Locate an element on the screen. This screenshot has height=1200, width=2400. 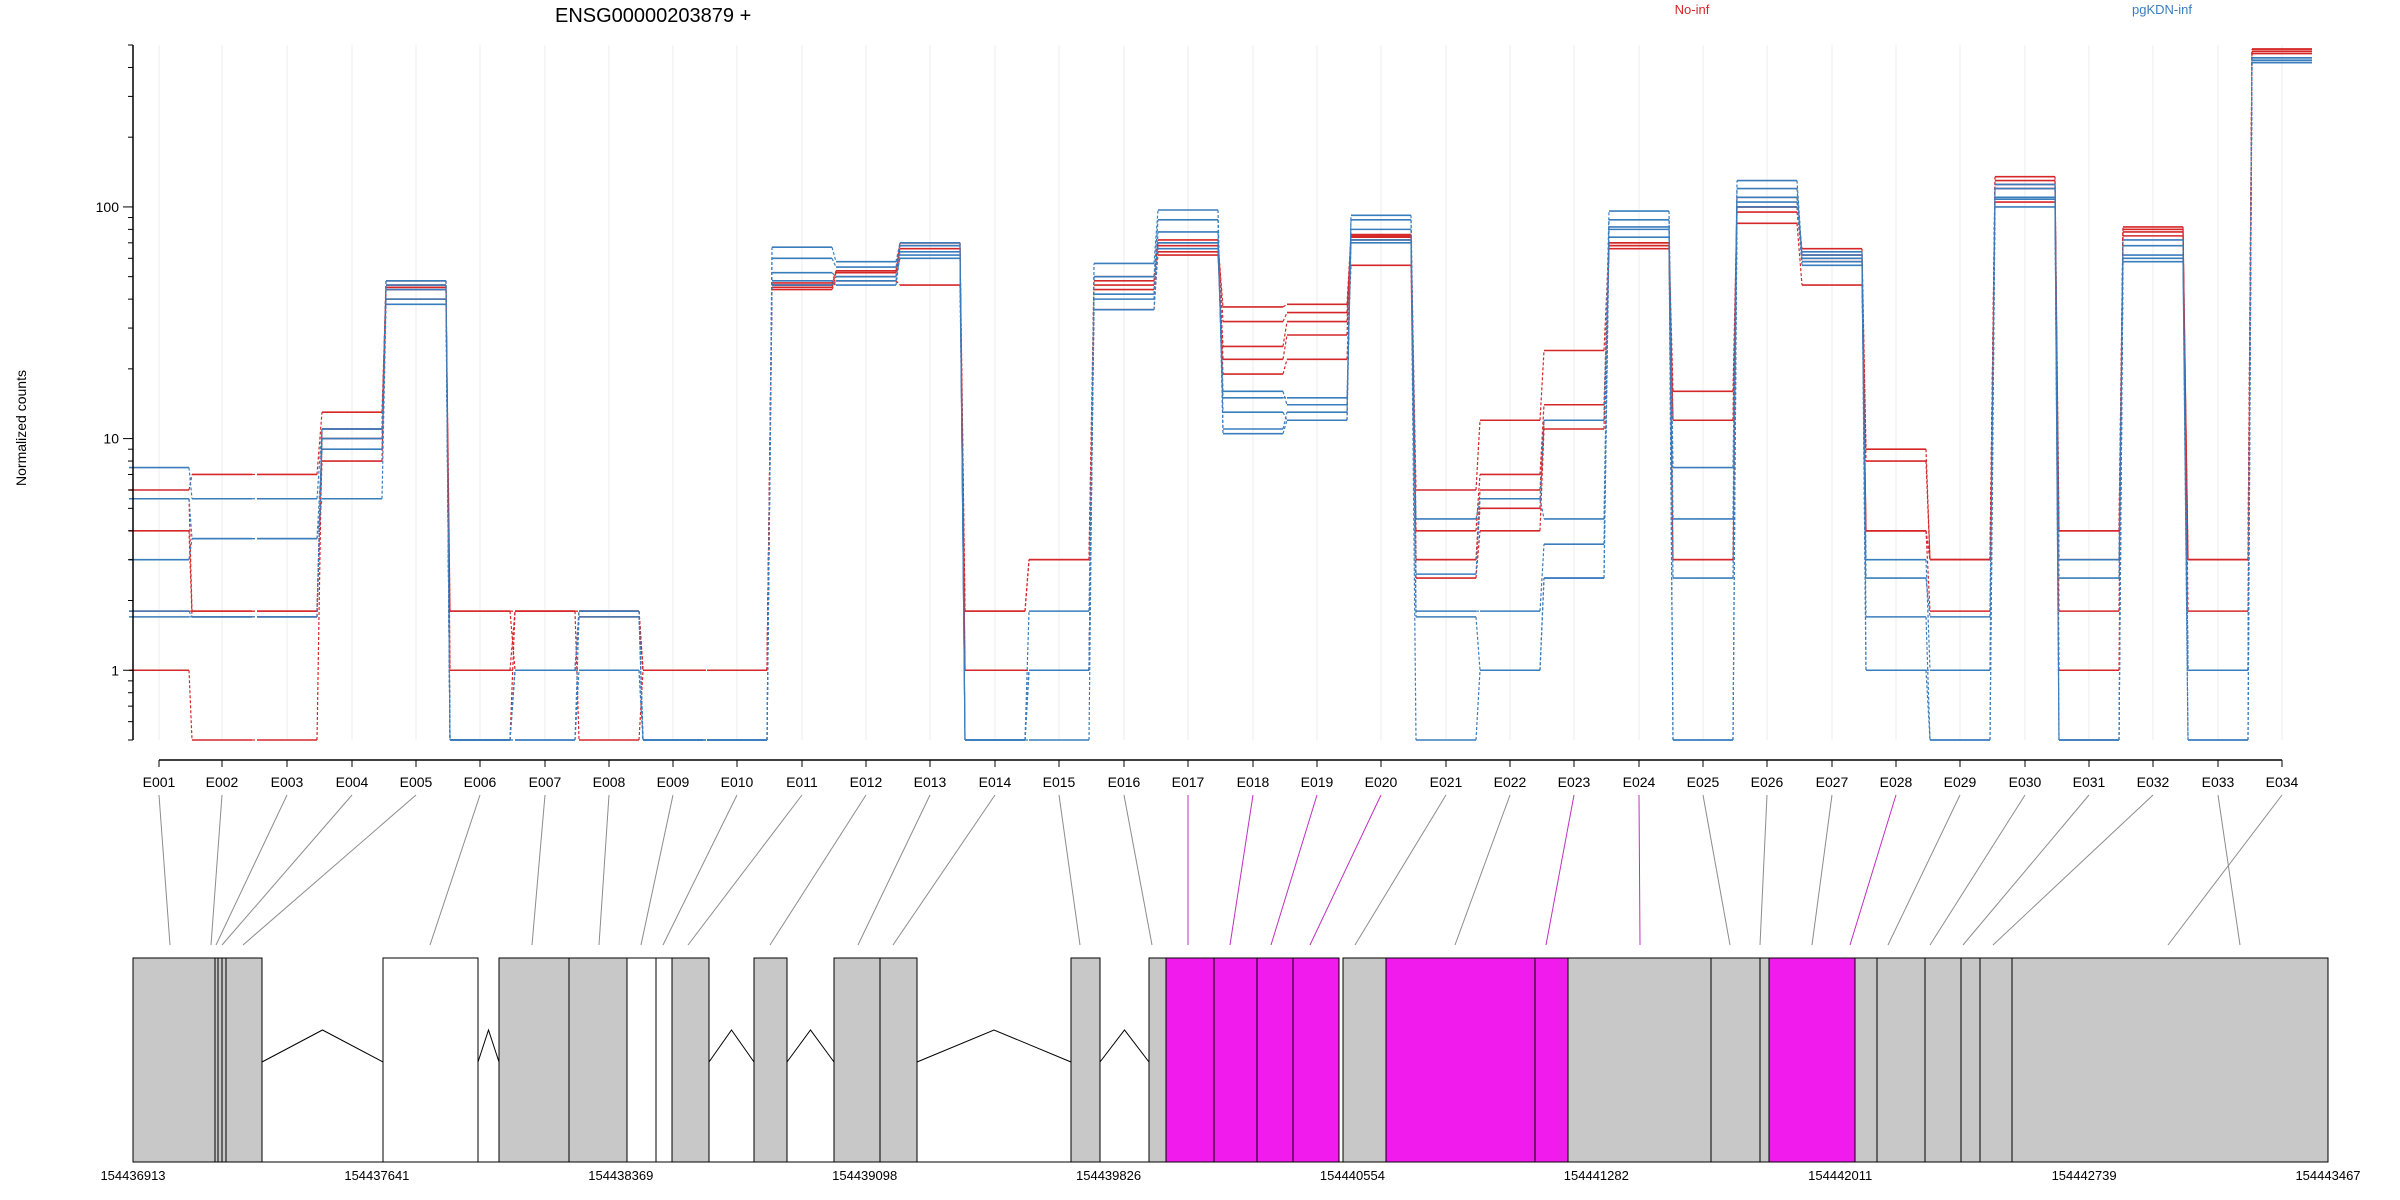
connector-e005 is located at coordinates (329, 870).